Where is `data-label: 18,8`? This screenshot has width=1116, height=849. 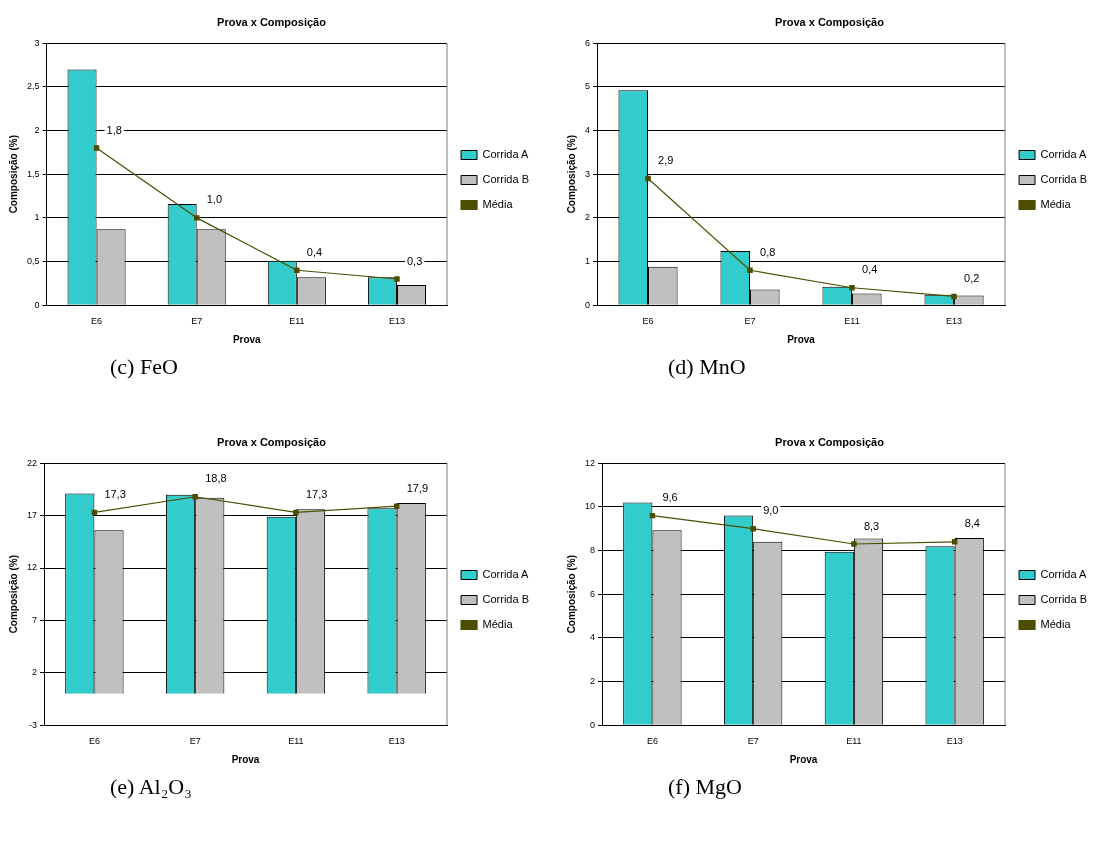 data-label: 18,8 is located at coordinates (216, 478).